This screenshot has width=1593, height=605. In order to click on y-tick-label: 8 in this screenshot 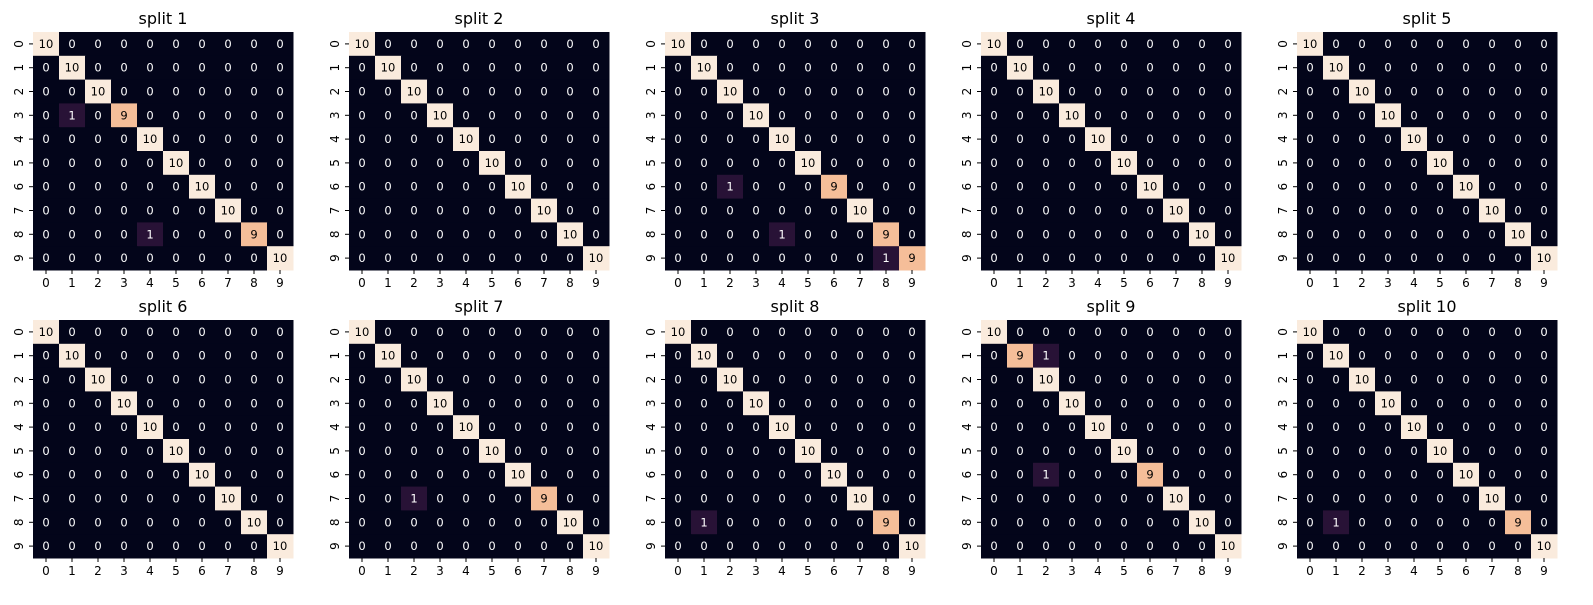, I will do `click(651, 234)`.